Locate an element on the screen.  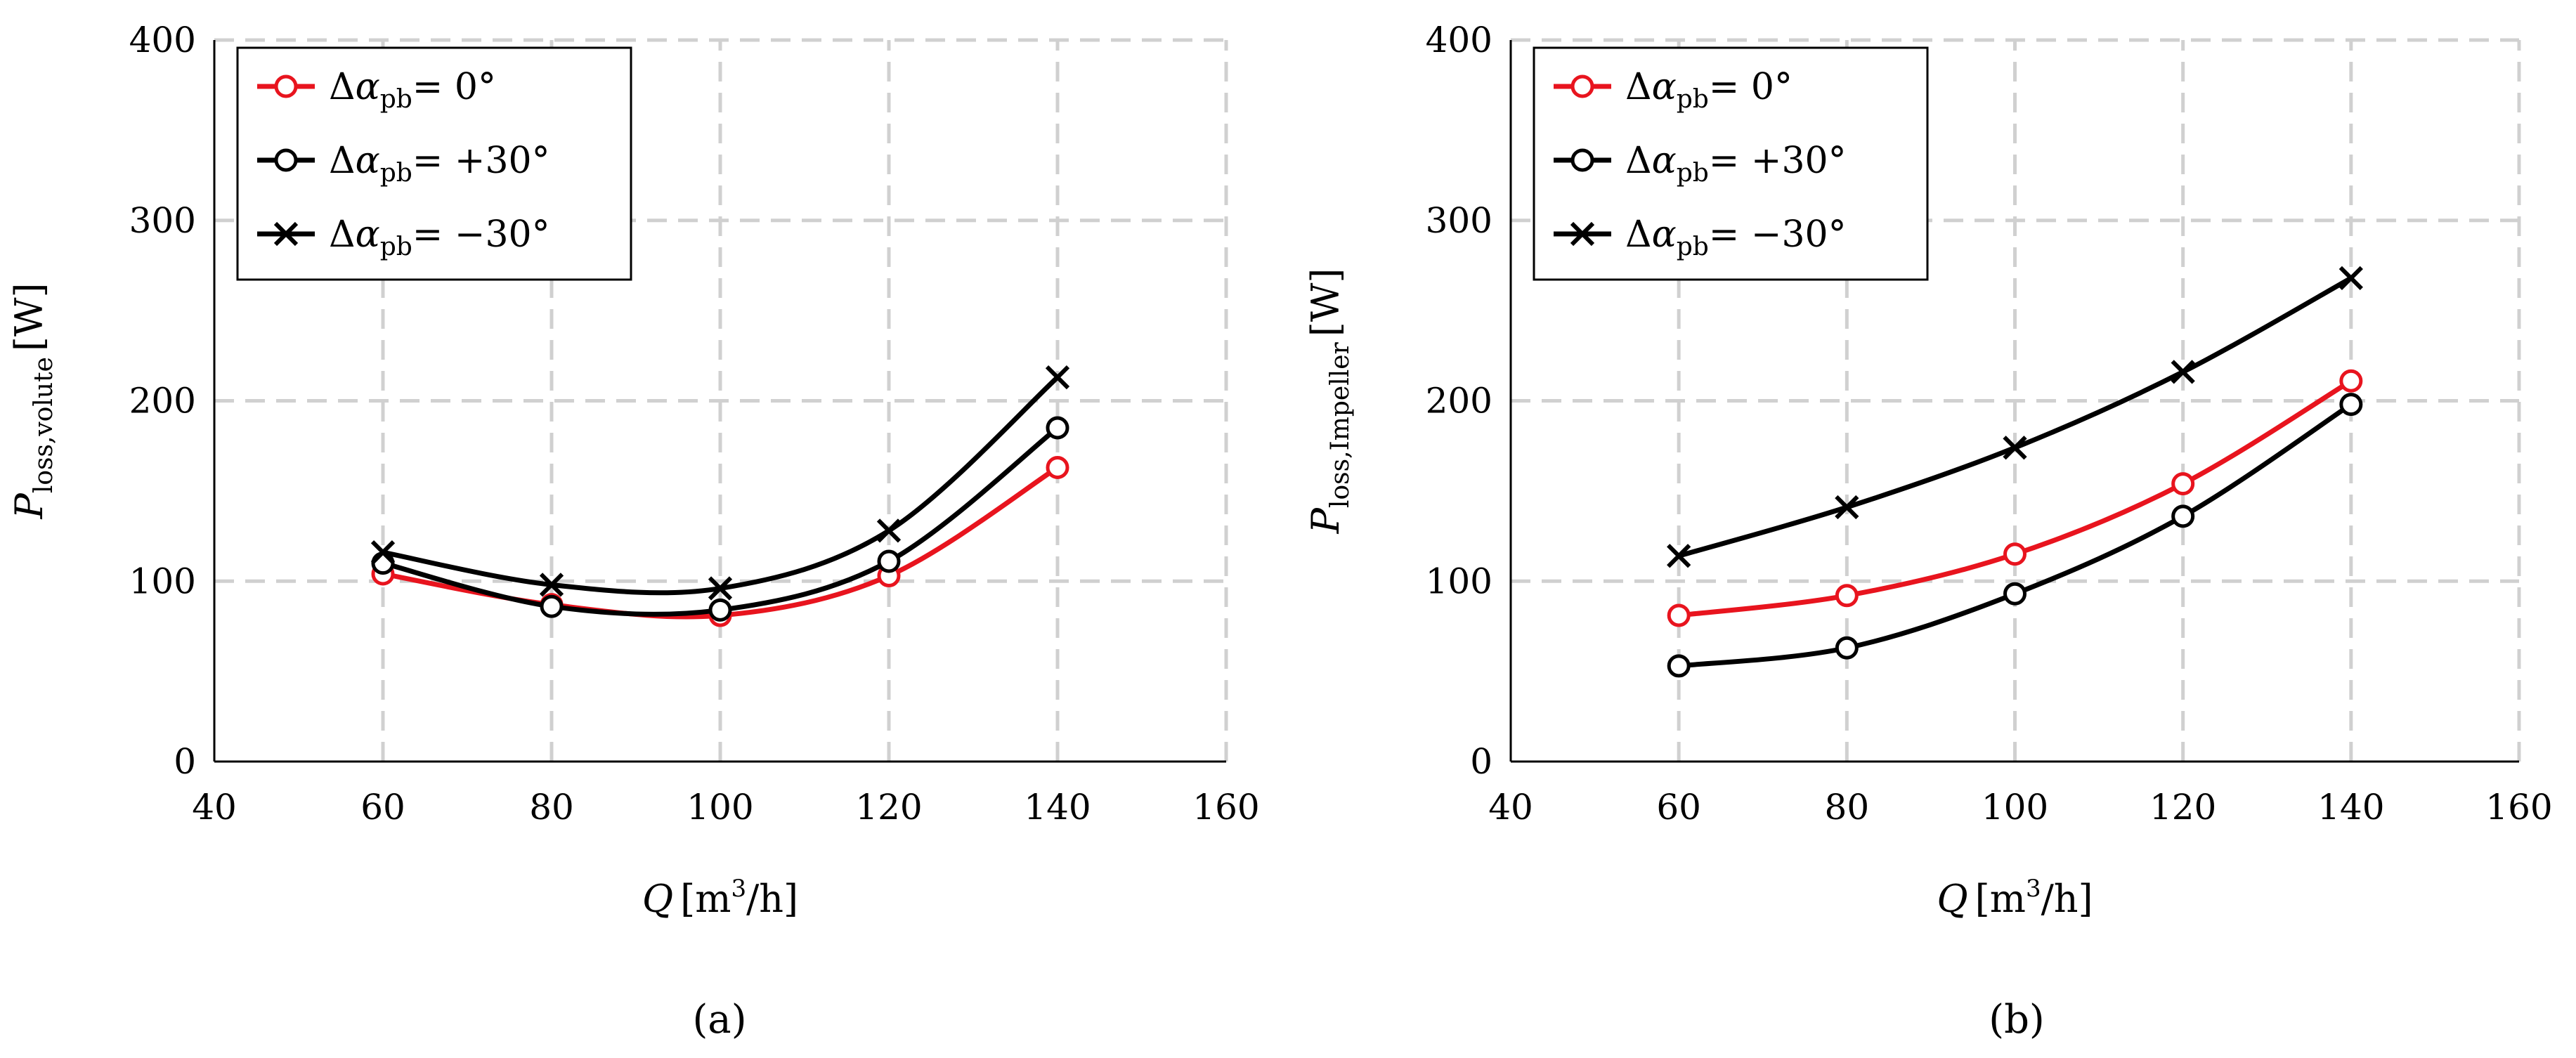
panel-label: (a) is located at coordinates (719, 1020).